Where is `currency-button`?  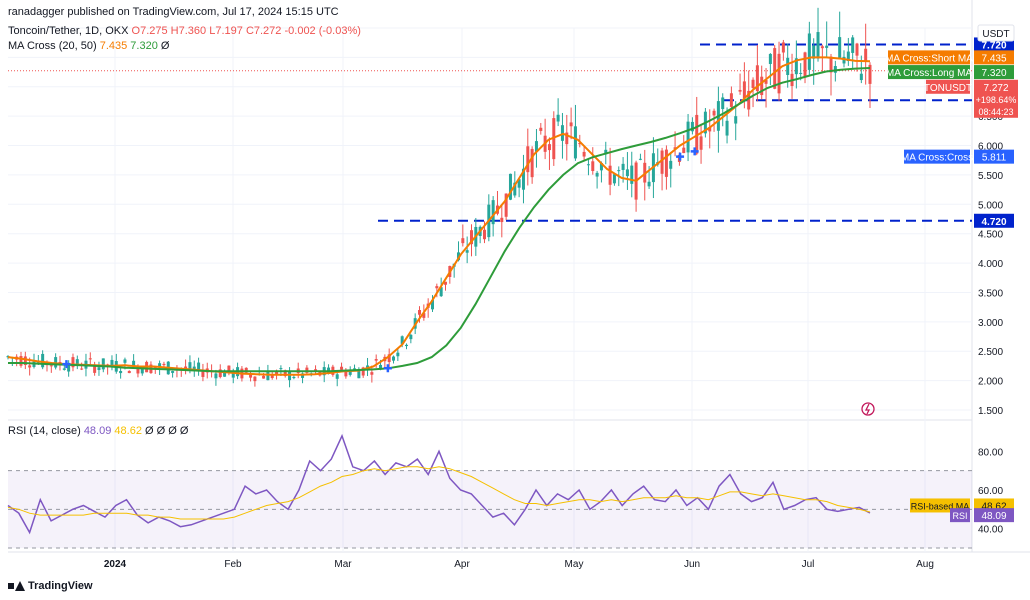
currency-button is located at coordinates (996, 33).